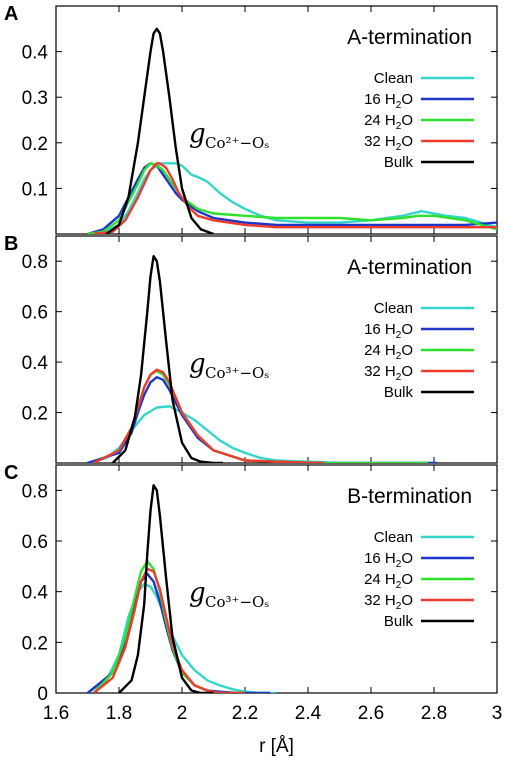  Describe the element at coordinates (11, 473) in the screenshot. I see `panel-label: C` at that location.